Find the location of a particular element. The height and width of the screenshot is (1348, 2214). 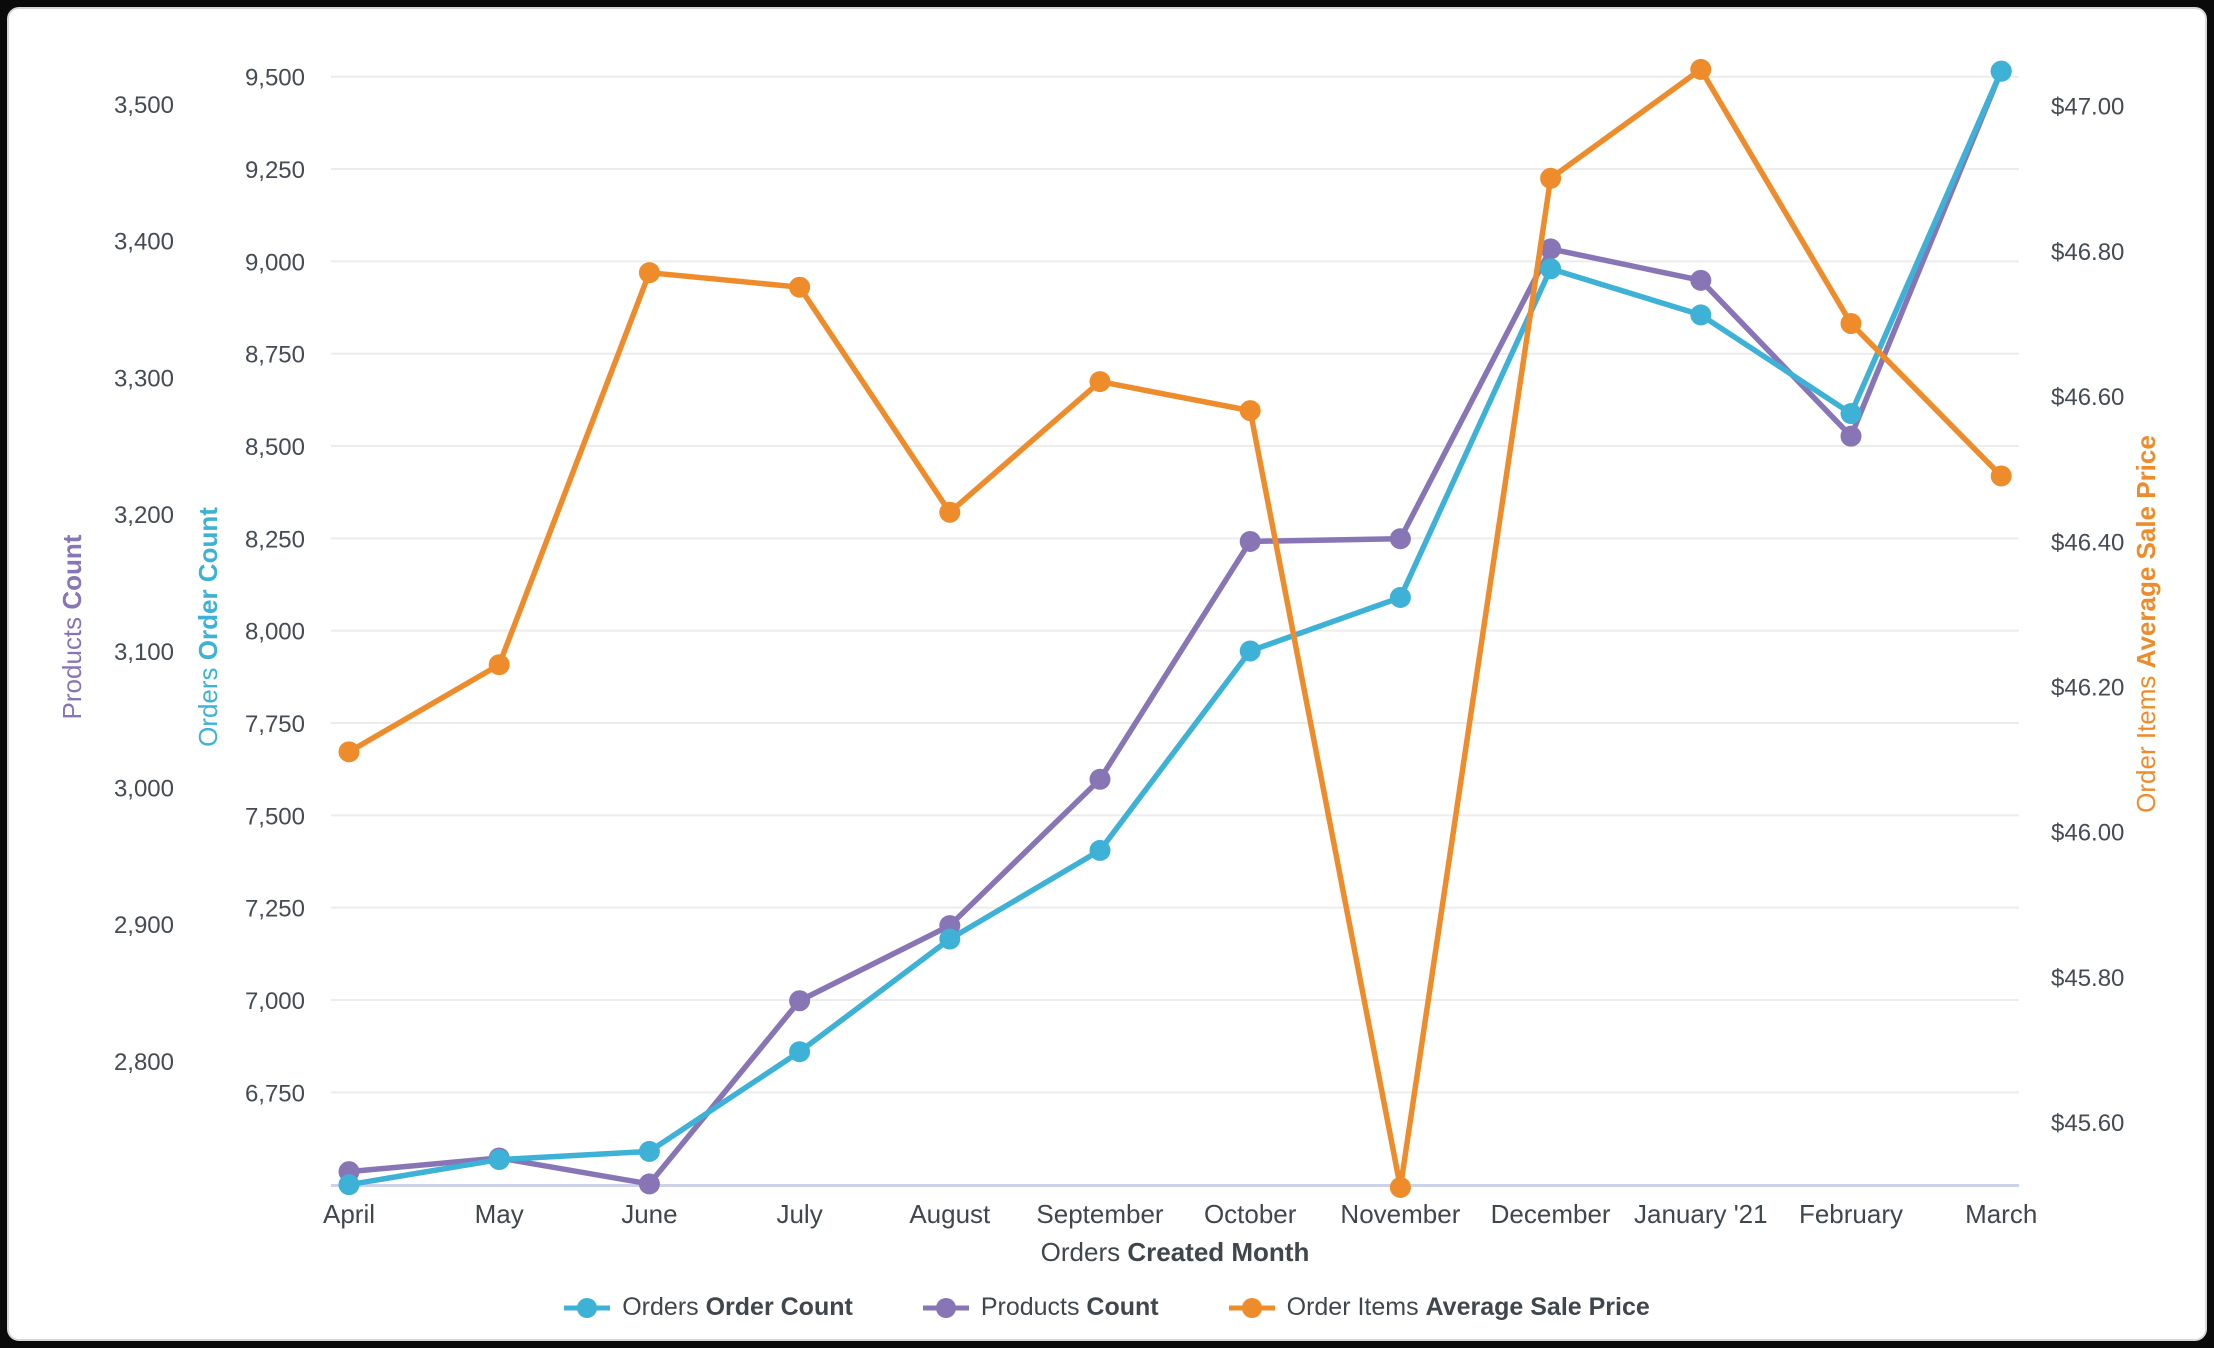

orders-axis-tick-label: 8,000 is located at coordinates (275, 632).